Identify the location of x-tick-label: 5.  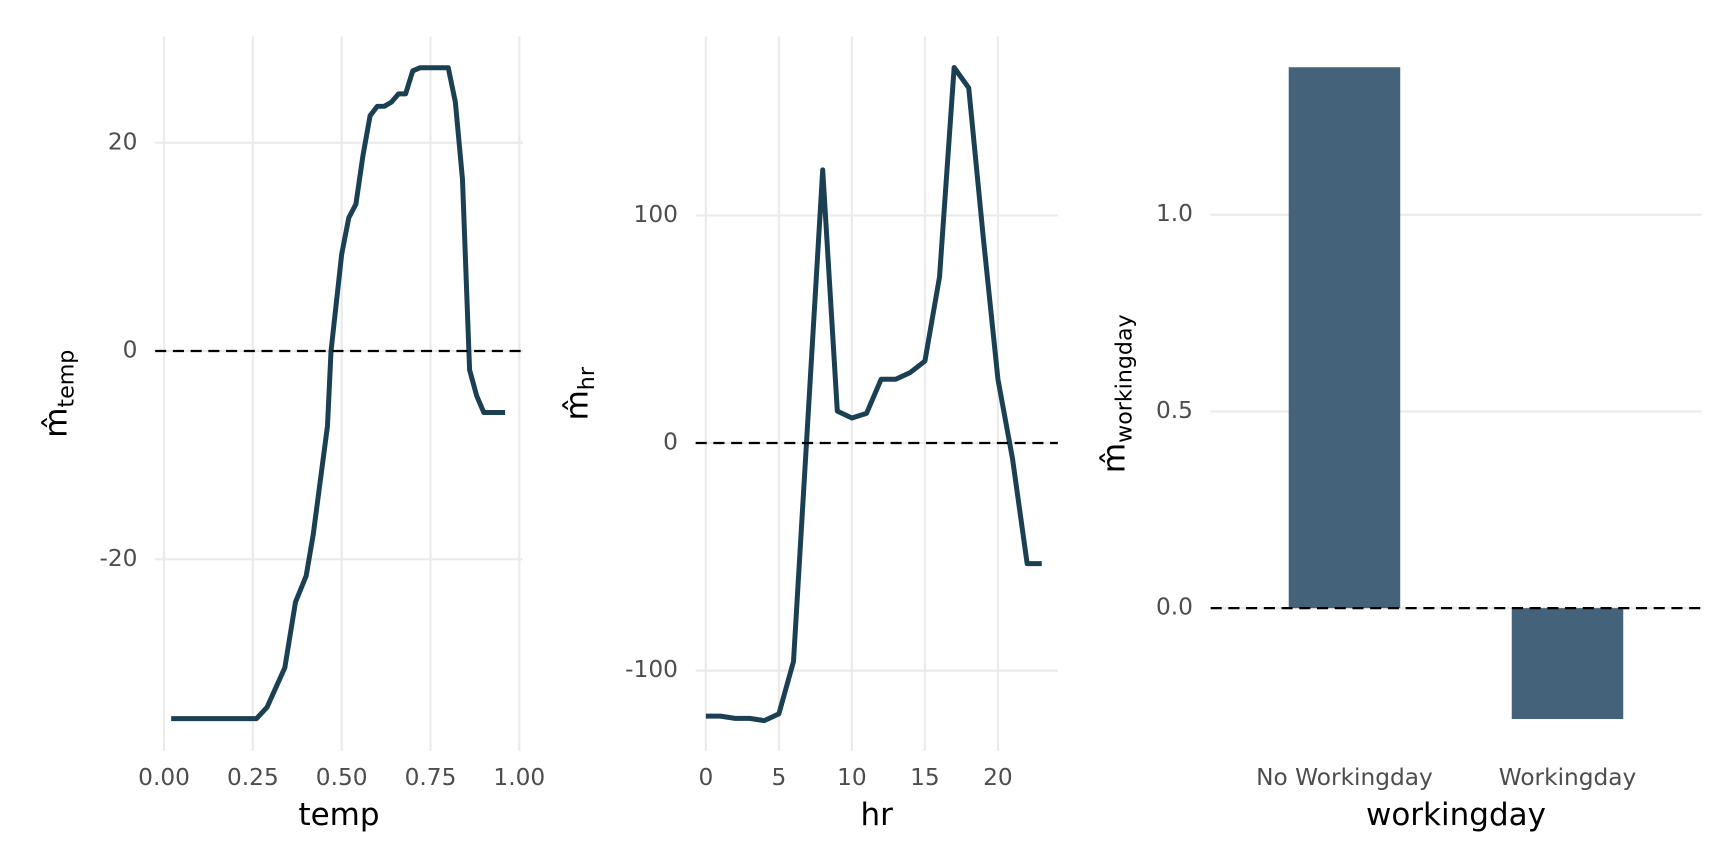
(778, 777).